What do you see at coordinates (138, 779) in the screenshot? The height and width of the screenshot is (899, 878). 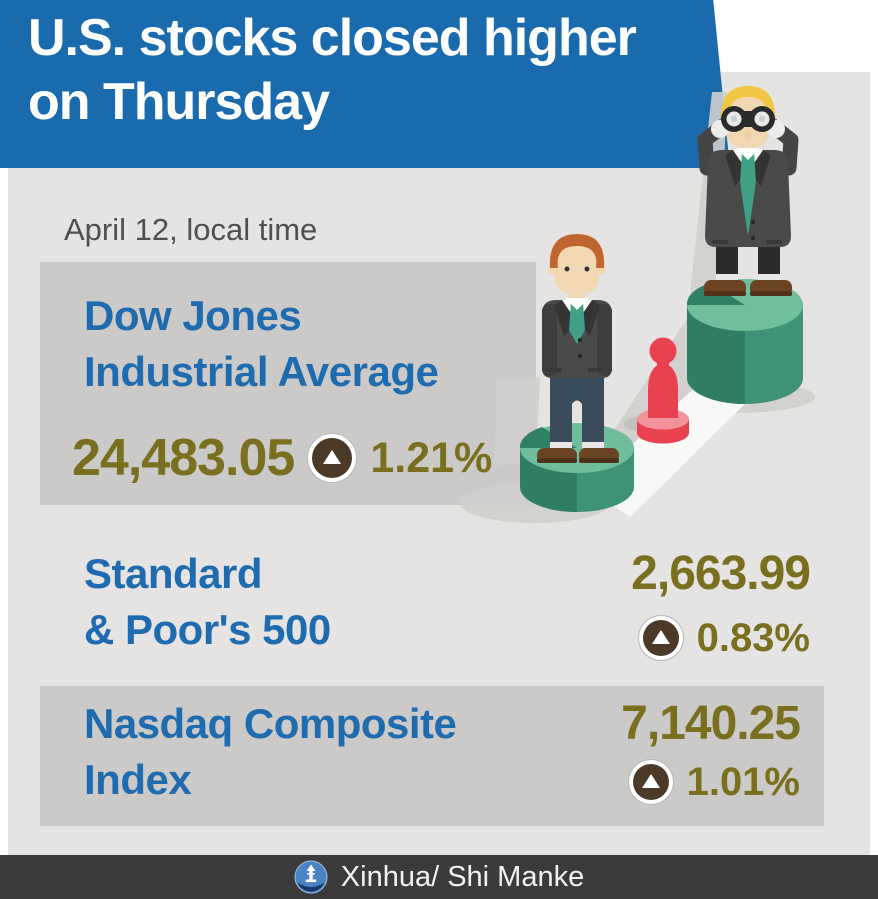 I see `nasdaq-name-line2: Index` at bounding box center [138, 779].